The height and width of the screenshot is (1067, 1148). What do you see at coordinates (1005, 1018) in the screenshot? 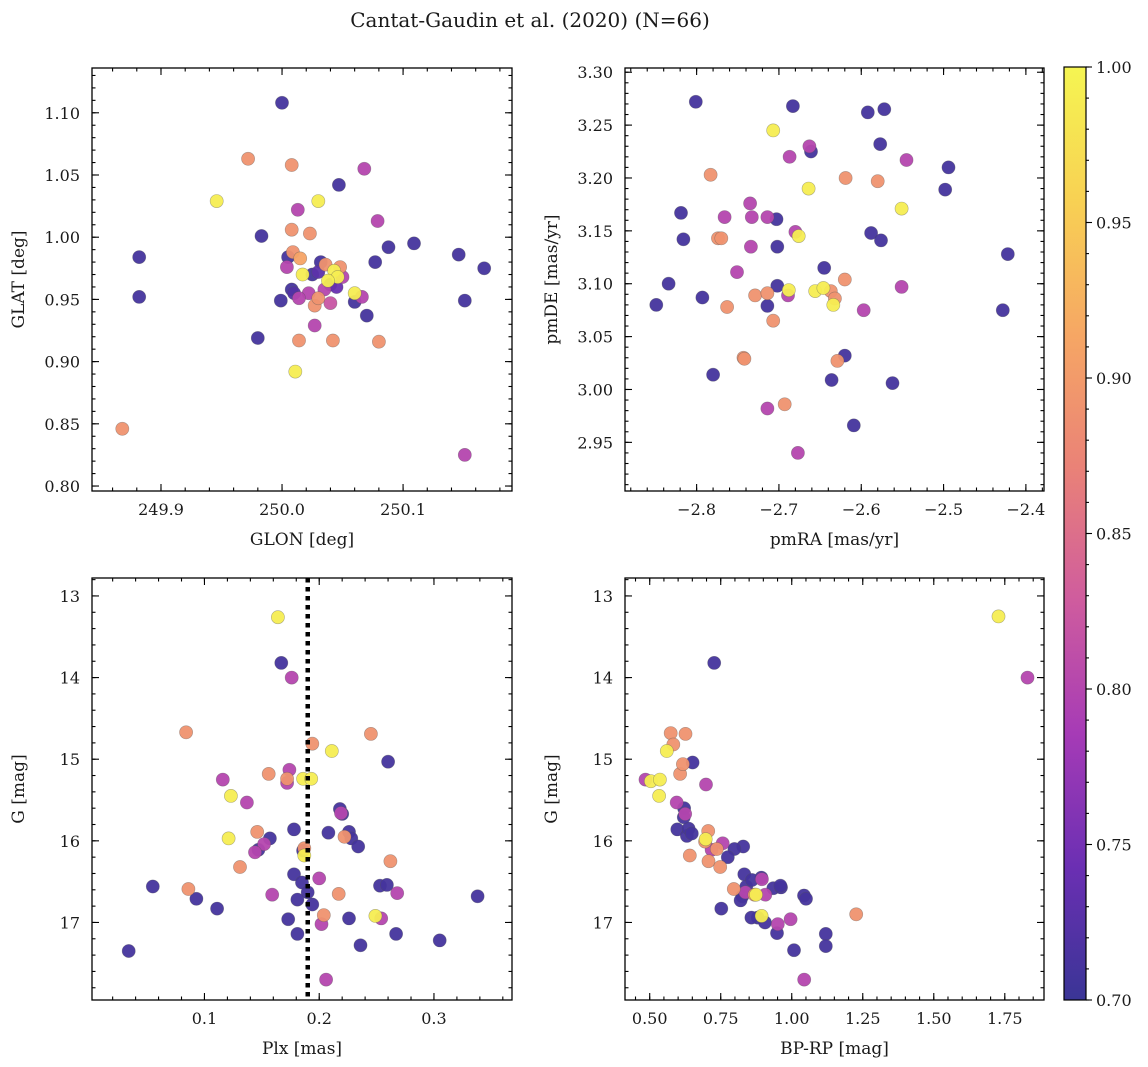
I see `x-tick-label: 1.75` at bounding box center [1005, 1018].